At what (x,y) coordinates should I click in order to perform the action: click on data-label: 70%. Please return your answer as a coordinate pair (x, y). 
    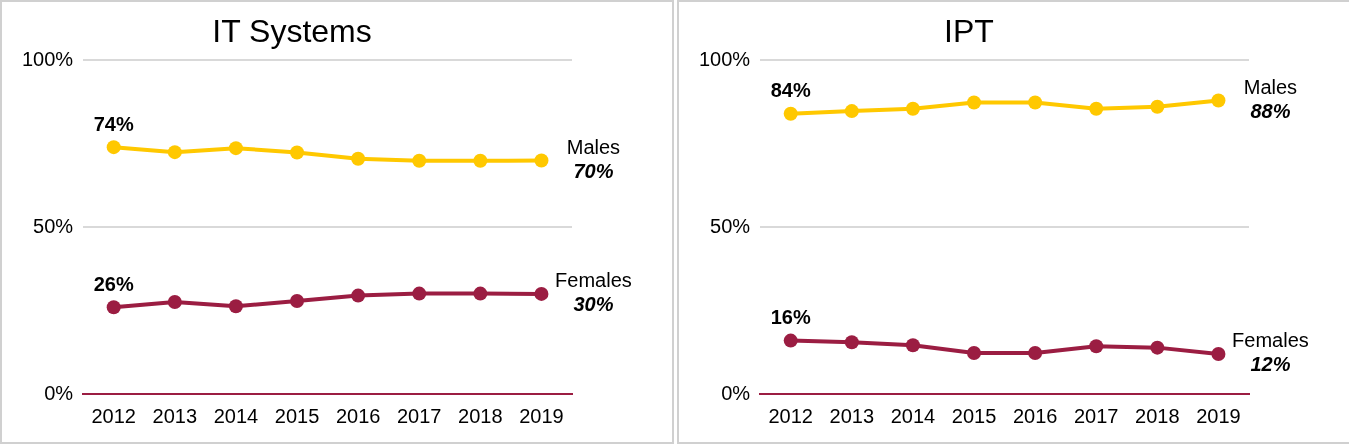
    Looking at the image, I should click on (593, 171).